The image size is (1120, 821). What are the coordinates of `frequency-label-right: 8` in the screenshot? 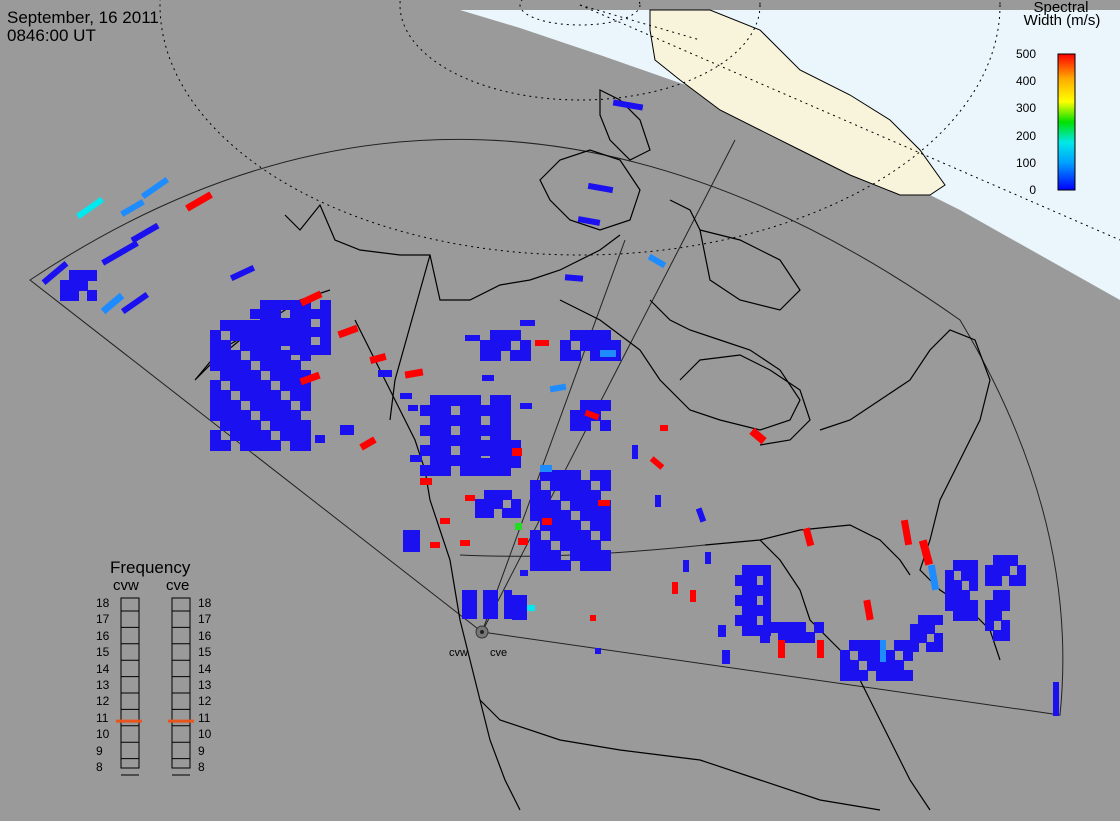 It's located at (201, 767).